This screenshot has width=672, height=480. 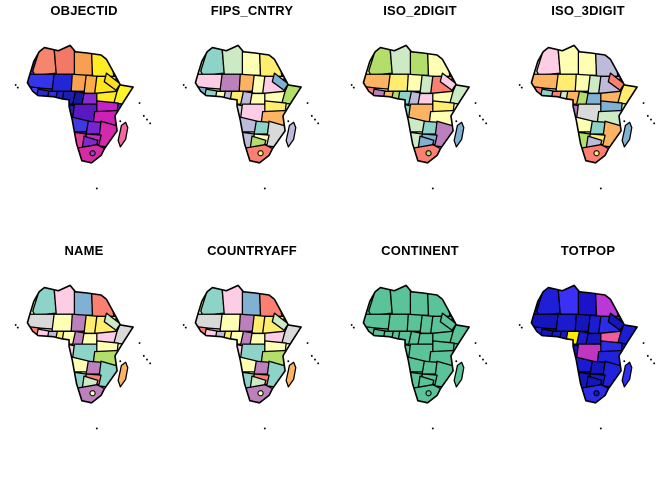 I want to click on panel-totpop: TOTPOP, so click(x=588, y=360).